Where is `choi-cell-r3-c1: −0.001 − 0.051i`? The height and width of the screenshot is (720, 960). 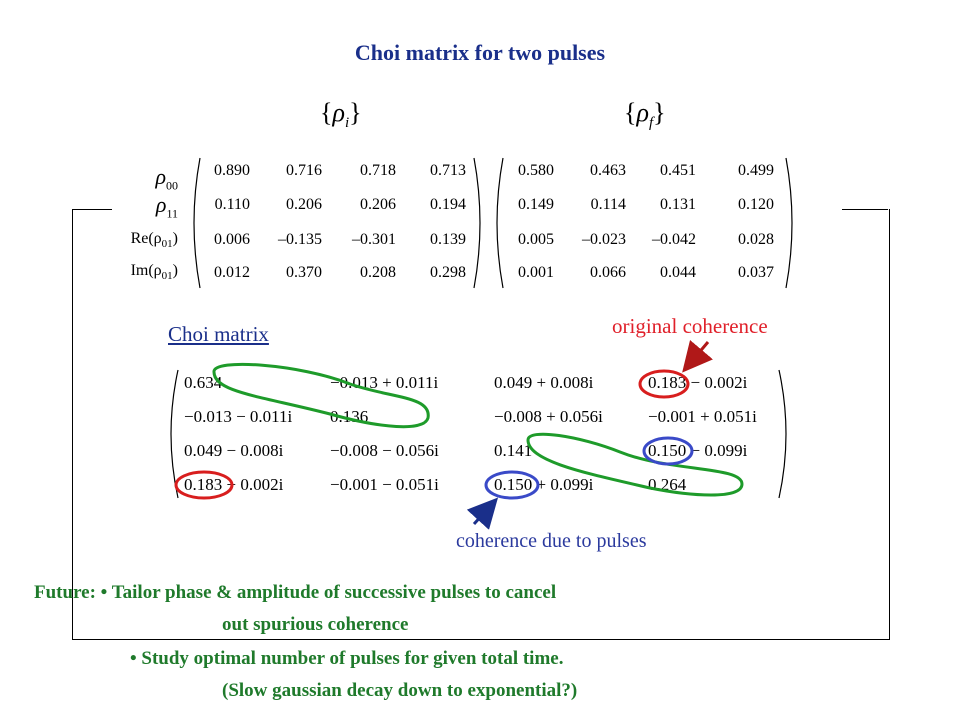
choi-cell-r3-c1: −0.001 − 0.051i is located at coordinates (384, 484).